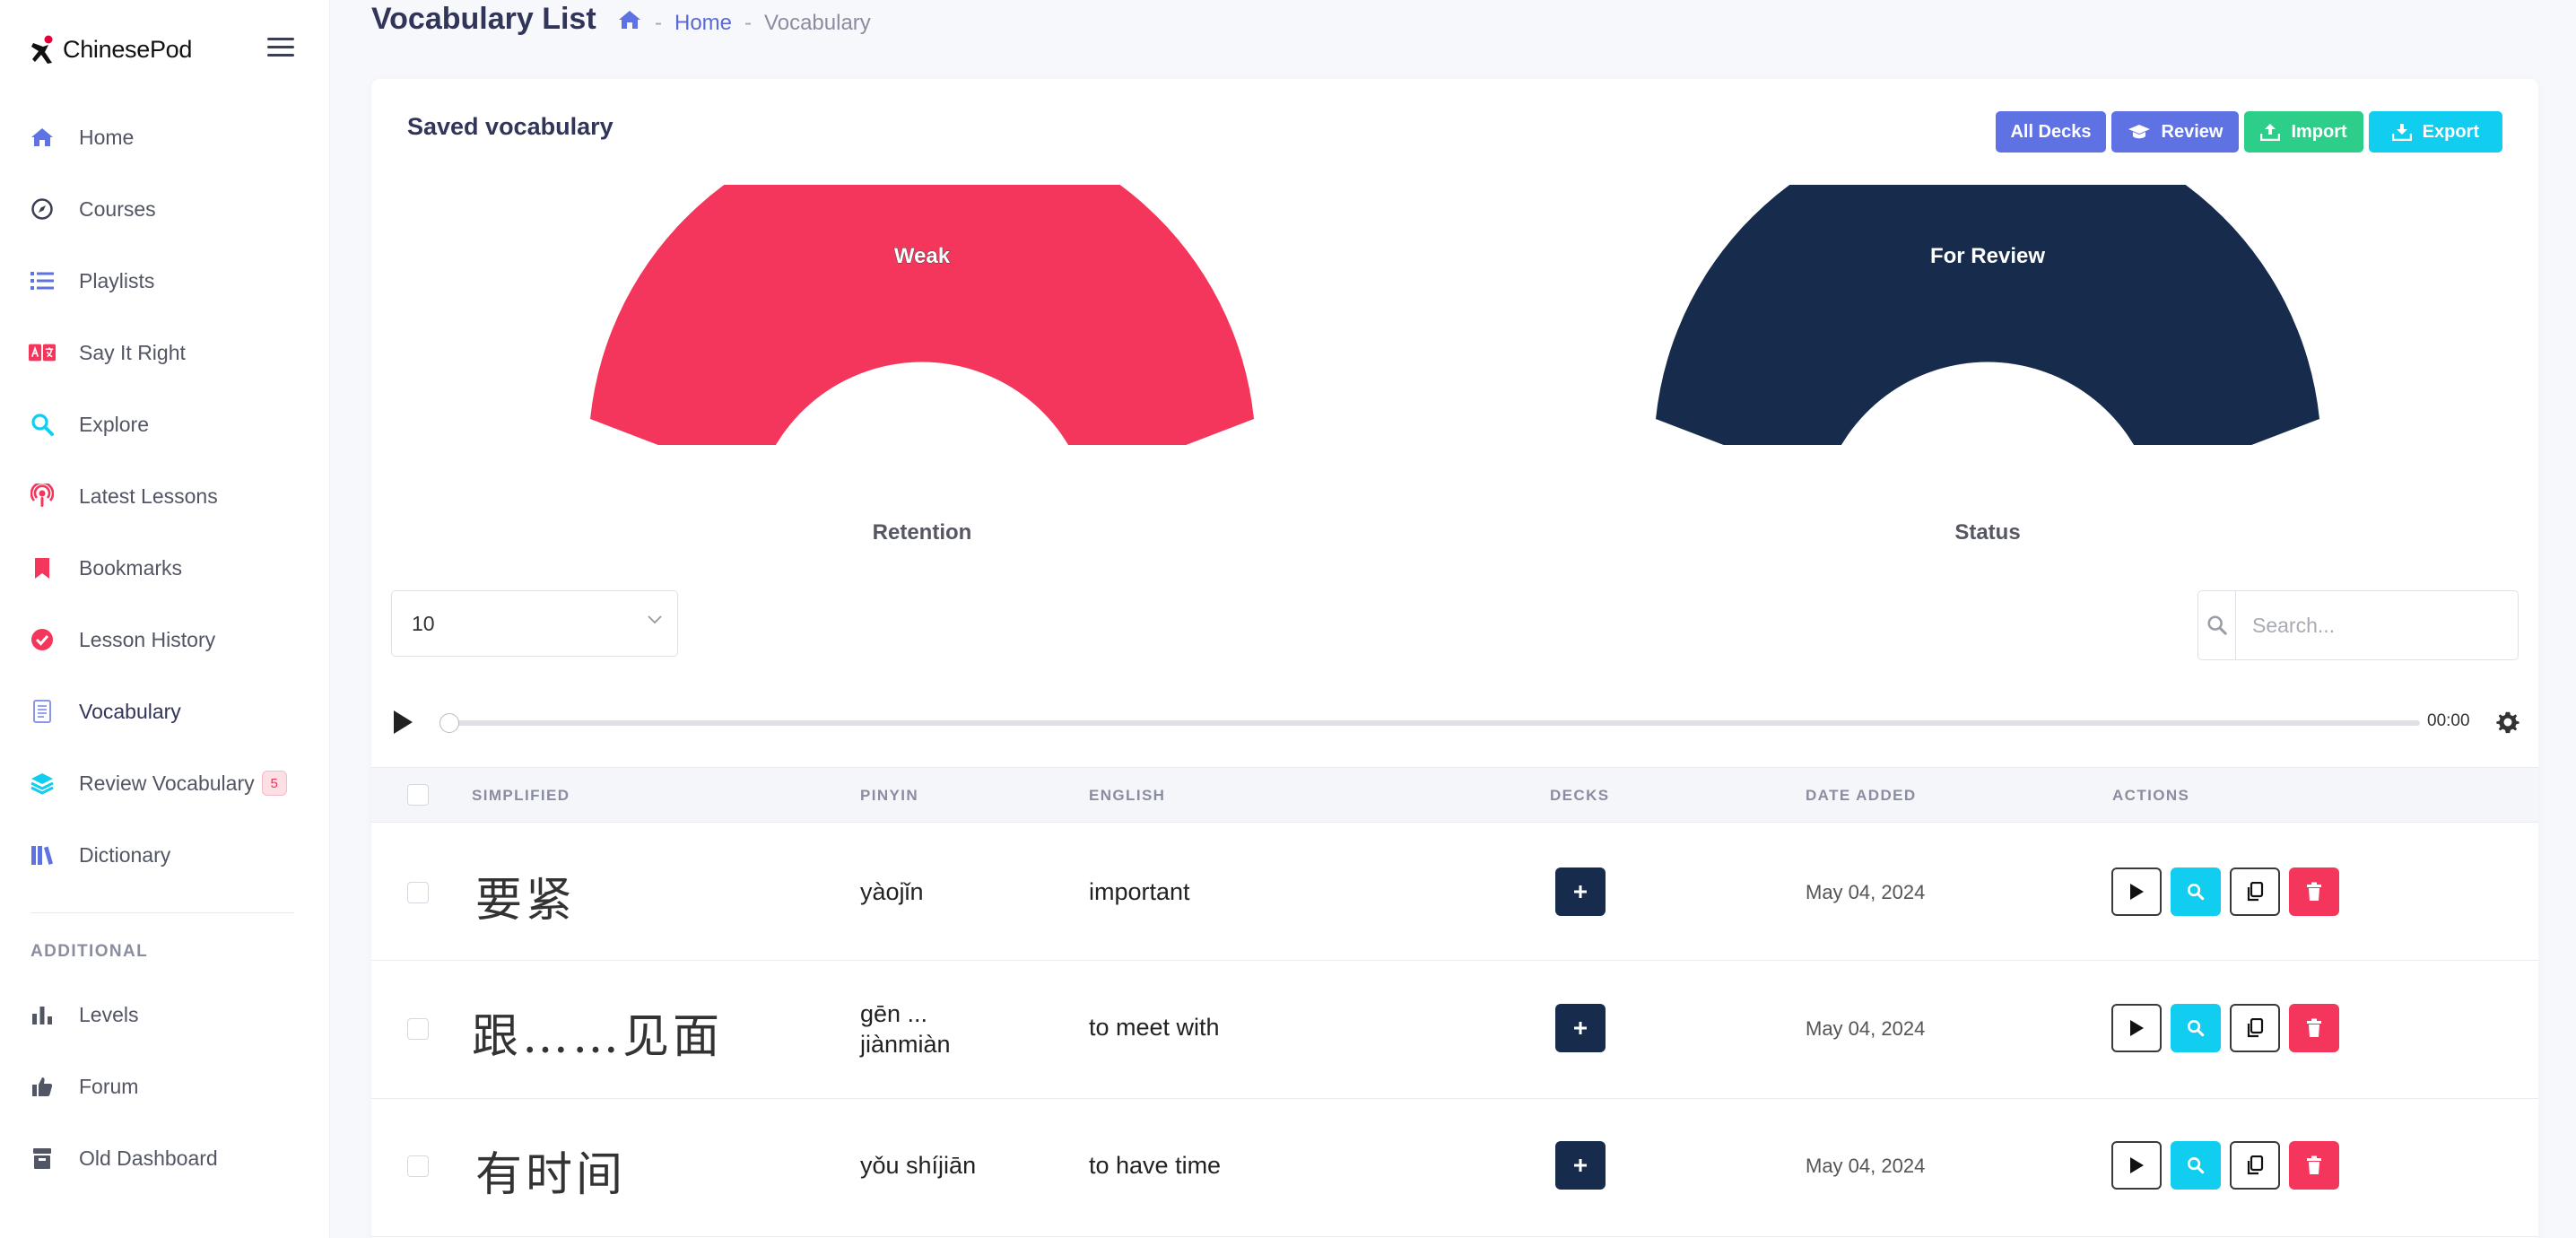 The image size is (2576, 1238). I want to click on search-group, so click(2358, 625).